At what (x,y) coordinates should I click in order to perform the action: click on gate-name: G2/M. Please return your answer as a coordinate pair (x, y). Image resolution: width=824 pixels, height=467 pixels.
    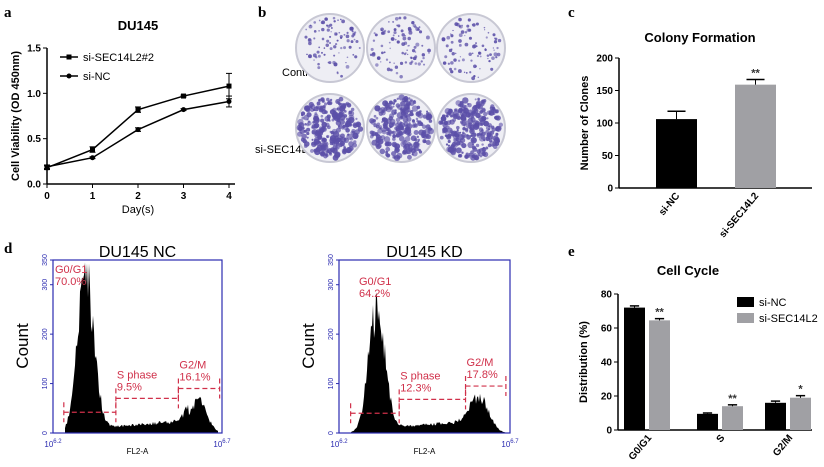
    Looking at the image, I should click on (480, 363).